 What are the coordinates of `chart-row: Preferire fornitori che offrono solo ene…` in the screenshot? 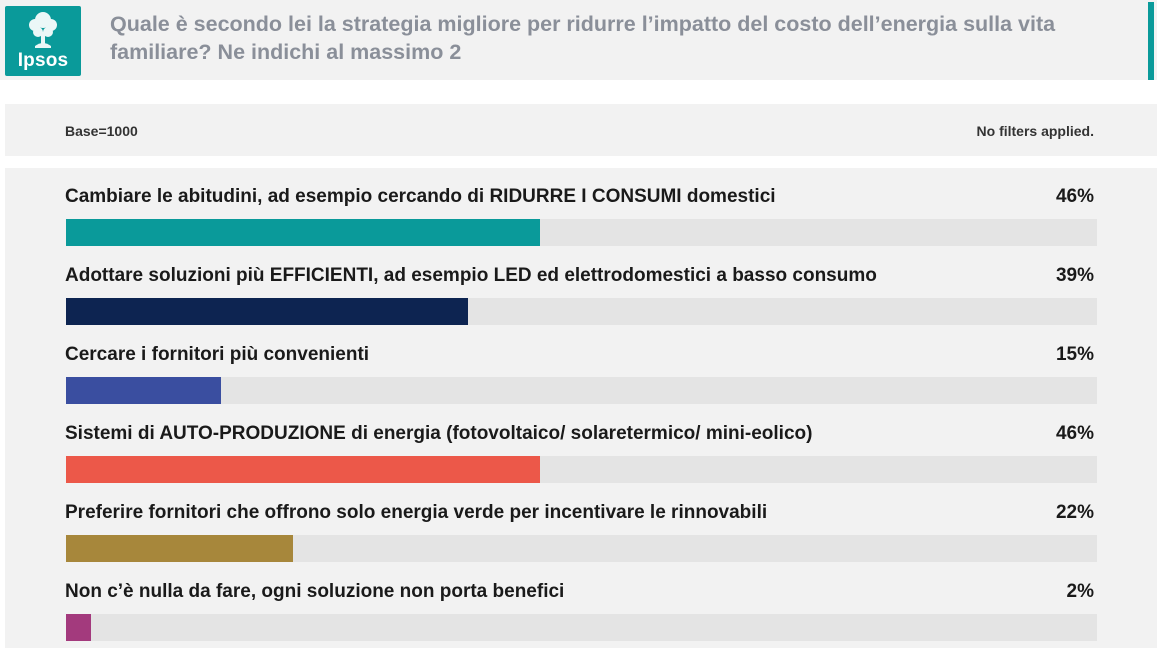 It's located at (582, 541).